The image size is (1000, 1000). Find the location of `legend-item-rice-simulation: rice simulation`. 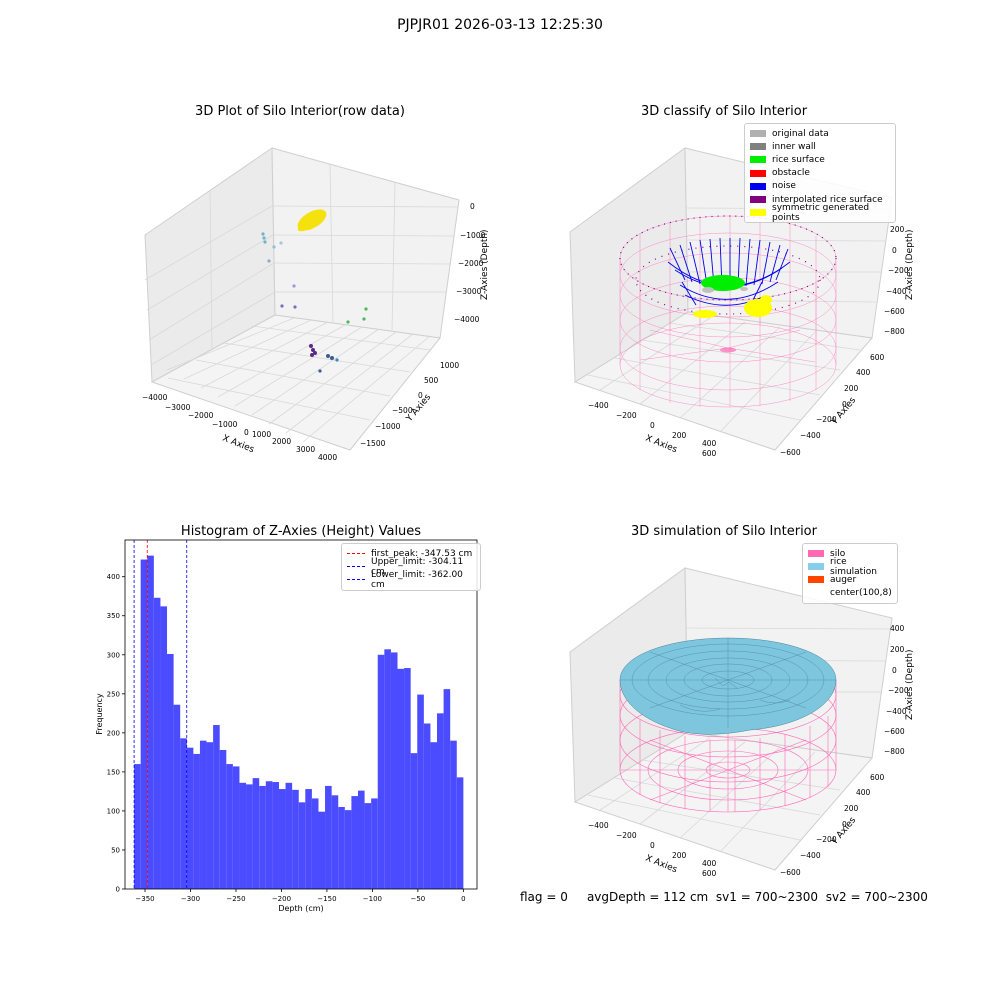

legend-item-rice-simulation: rice simulation is located at coordinates (850, 567).